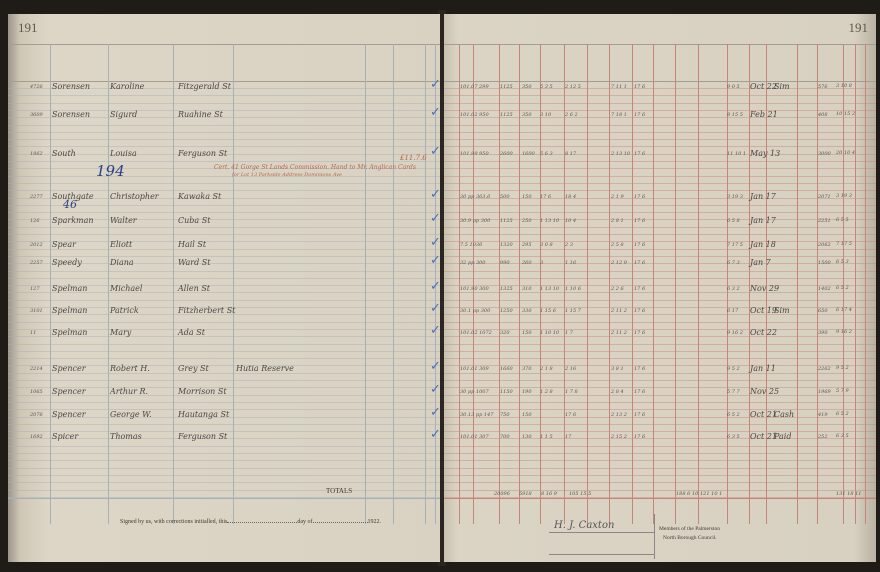 The height and width of the screenshot is (572, 880). I want to click on arrears: 6 5 5, so click(842, 220).